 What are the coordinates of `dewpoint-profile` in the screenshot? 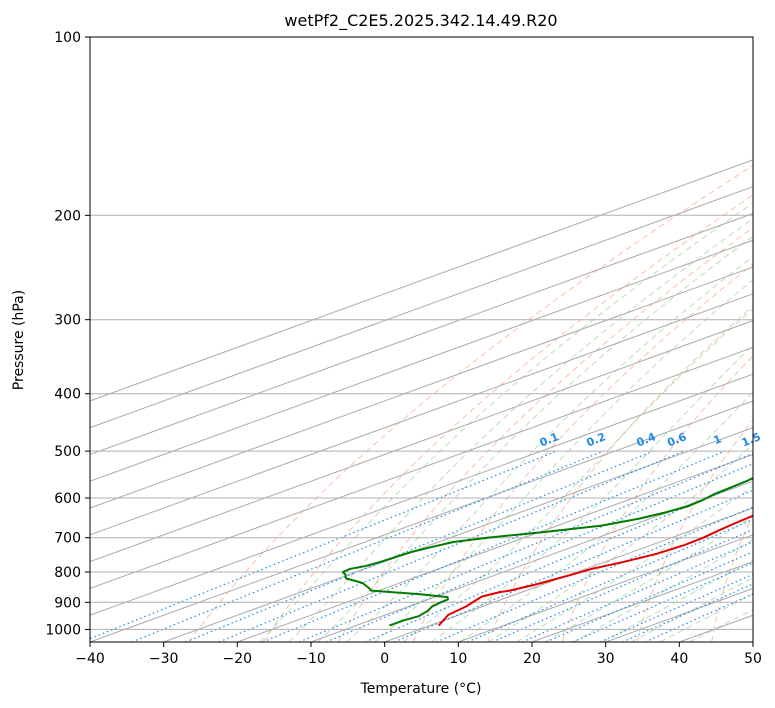 It's located at (547, 551).